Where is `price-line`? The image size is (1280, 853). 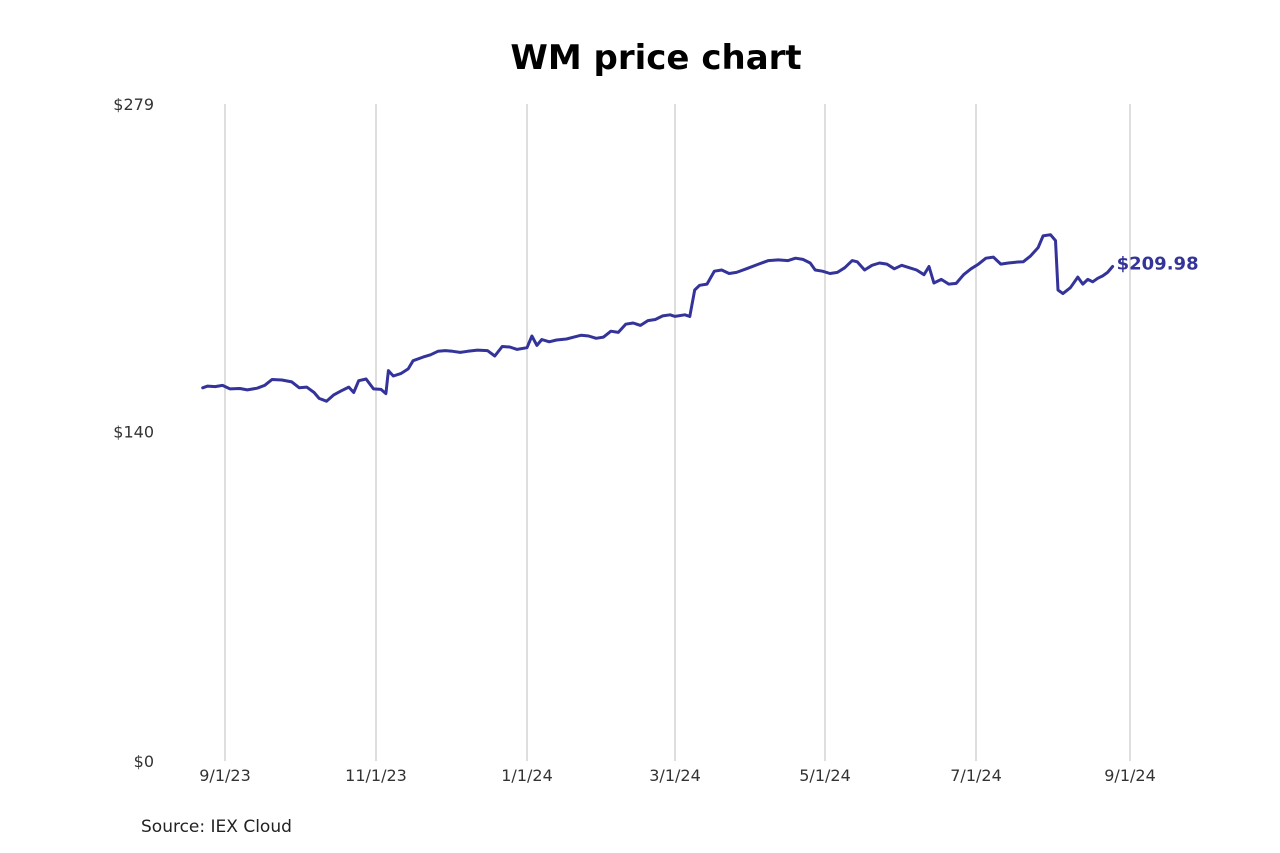
price-line is located at coordinates (658, 318).